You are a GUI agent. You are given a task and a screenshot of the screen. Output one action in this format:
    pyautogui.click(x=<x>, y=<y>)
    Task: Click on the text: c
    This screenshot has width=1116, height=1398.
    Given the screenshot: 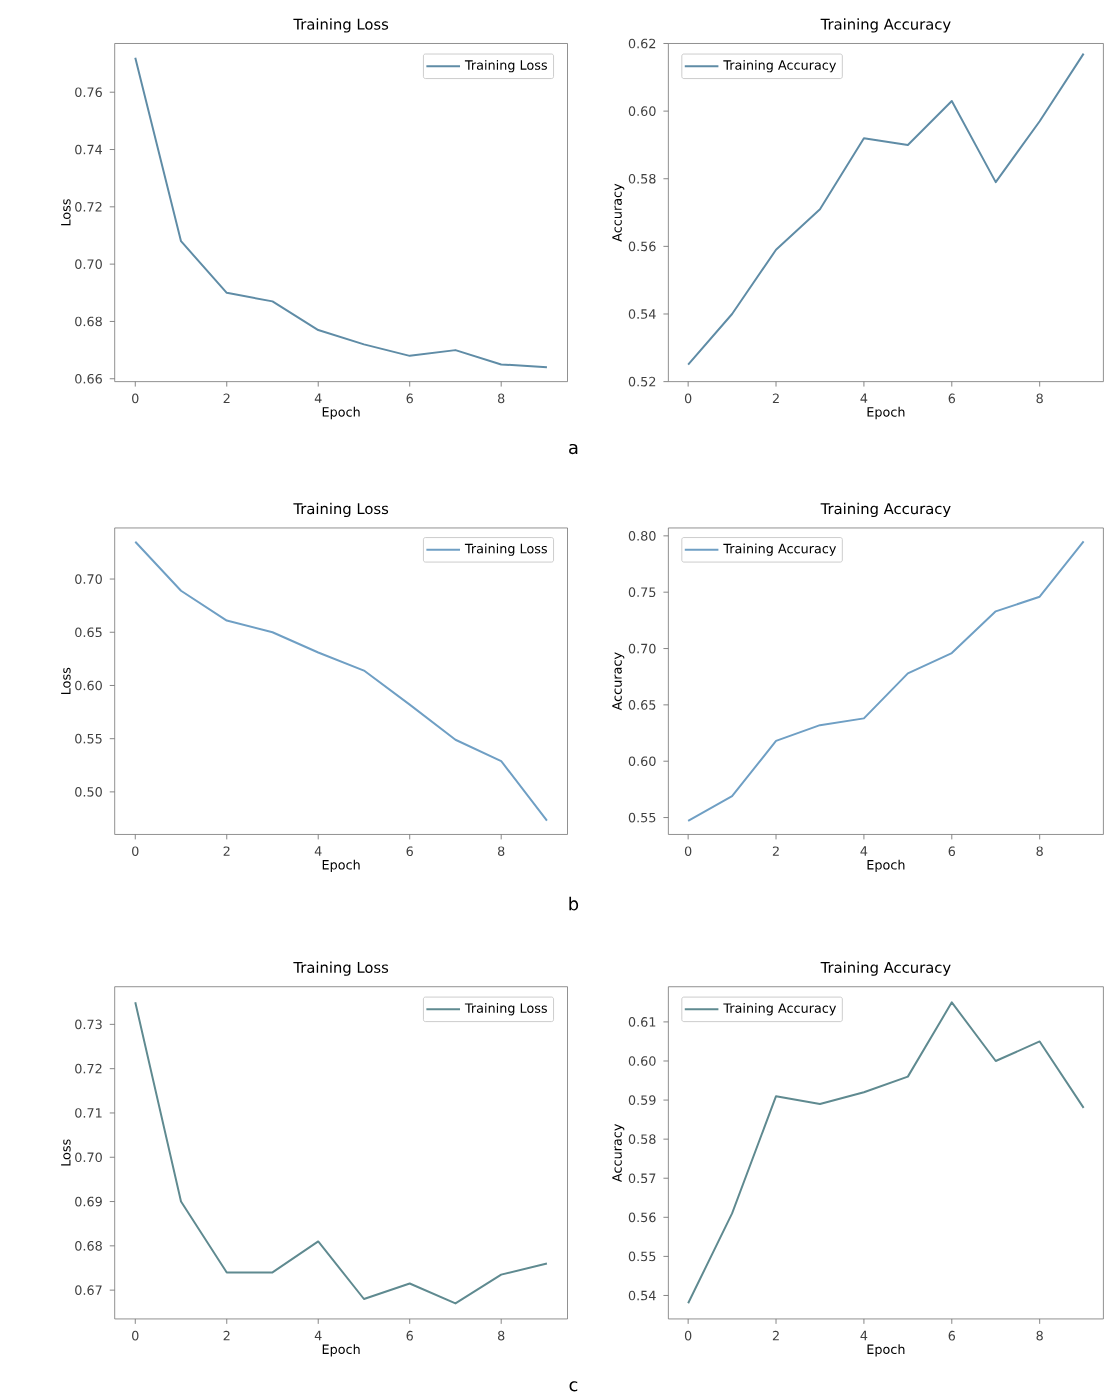 What is the action you would take?
    pyautogui.click(x=573, y=1386)
    